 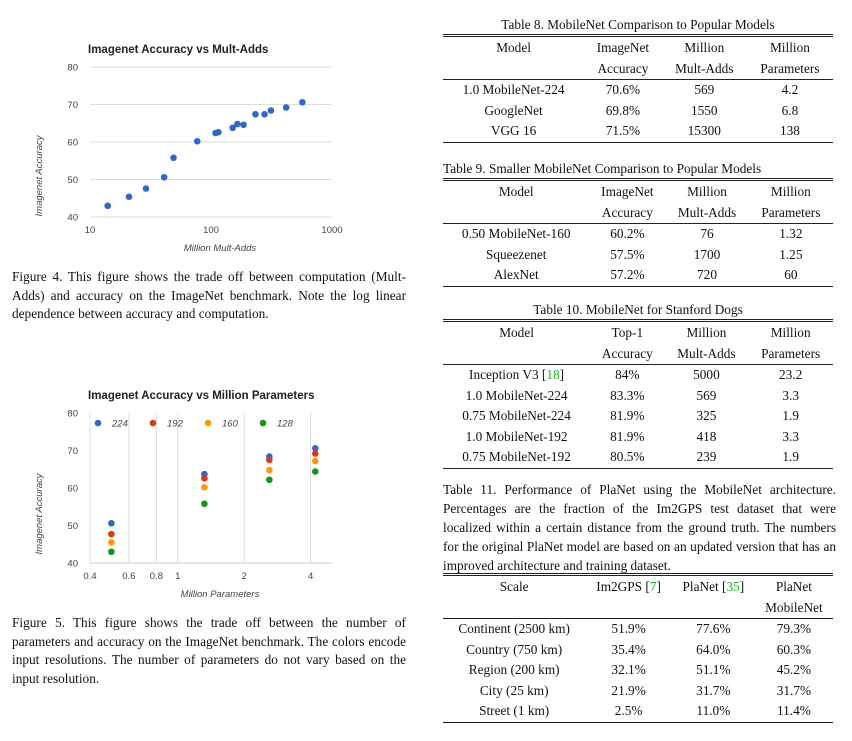 What do you see at coordinates (713, 585) in the screenshot?
I see `table11-header: PlaNet [35]` at bounding box center [713, 585].